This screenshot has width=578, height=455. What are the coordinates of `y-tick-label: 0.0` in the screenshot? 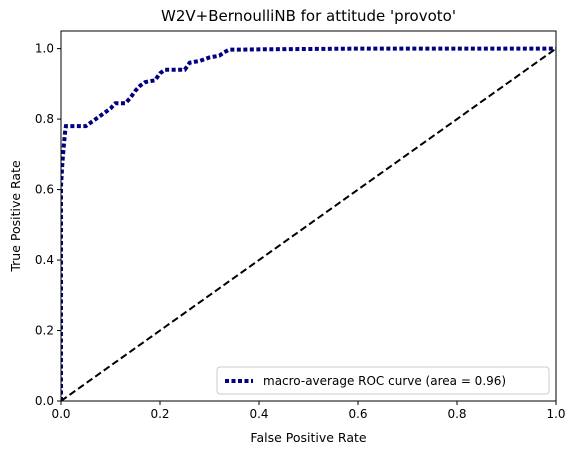 It's located at (44, 401).